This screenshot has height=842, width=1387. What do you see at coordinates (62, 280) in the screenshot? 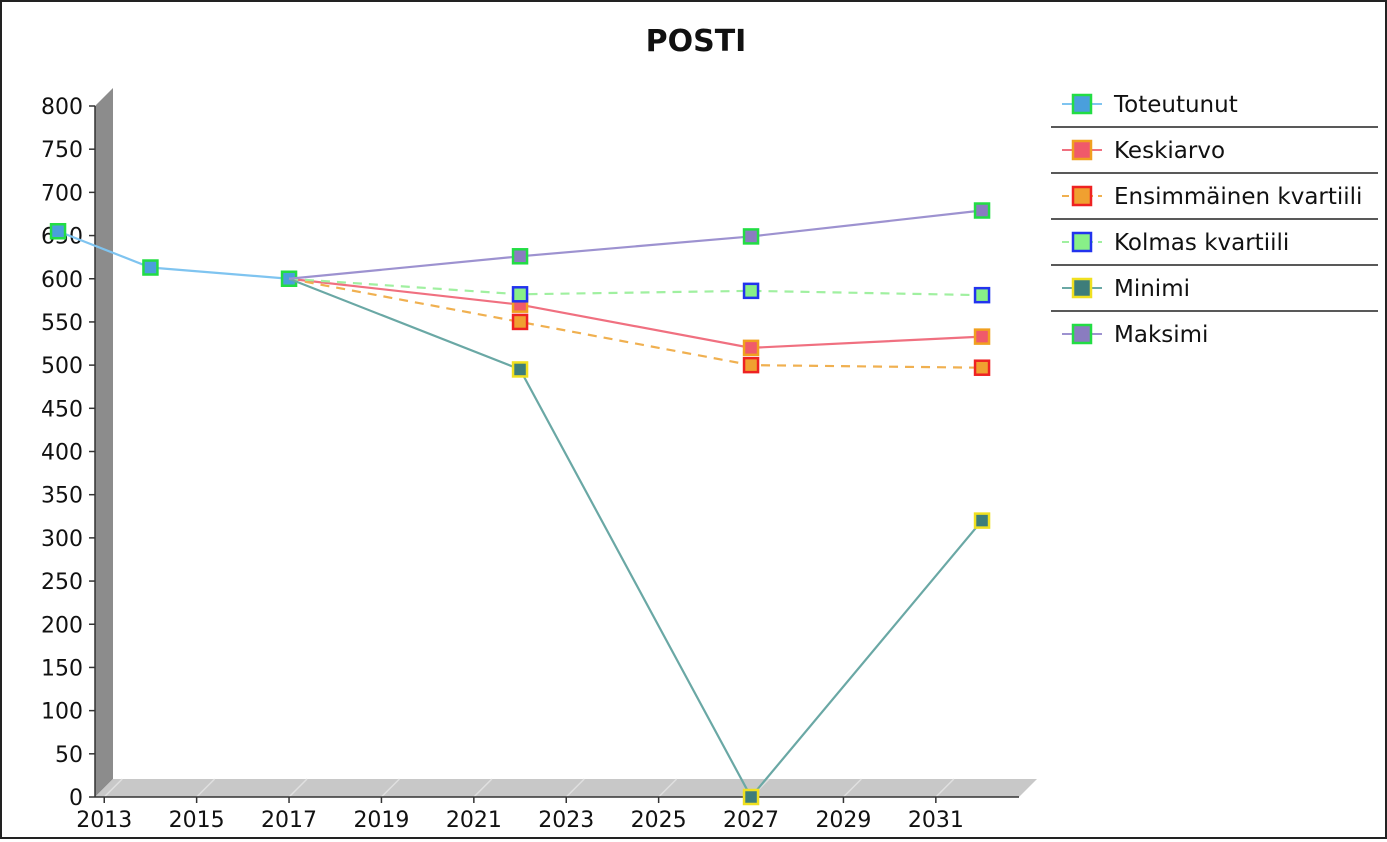
I see `y-tick-label: 600` at bounding box center [62, 280].